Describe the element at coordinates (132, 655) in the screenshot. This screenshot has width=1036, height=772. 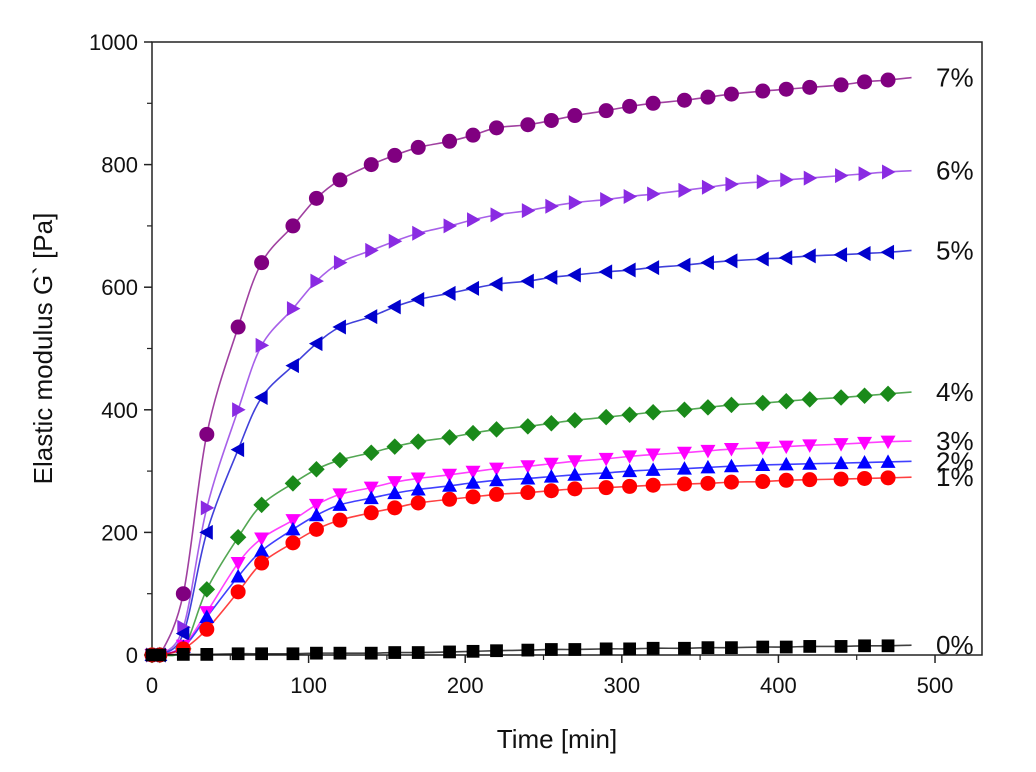
I see `y-tick-label: 0` at that location.